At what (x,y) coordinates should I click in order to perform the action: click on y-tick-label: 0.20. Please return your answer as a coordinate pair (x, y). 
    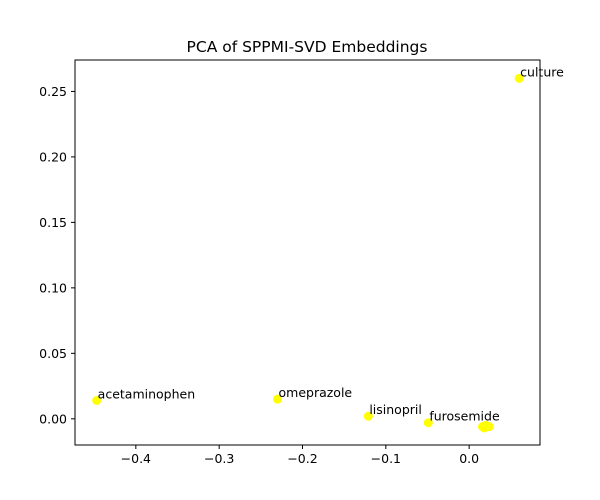
    Looking at the image, I should click on (53, 156).